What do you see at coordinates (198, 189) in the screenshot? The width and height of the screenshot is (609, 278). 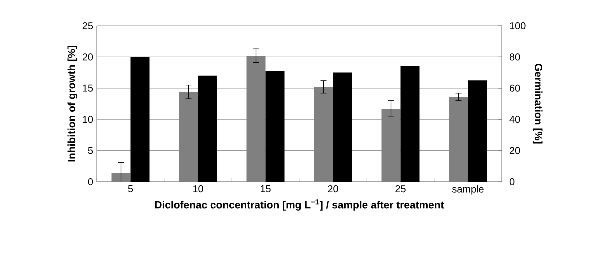 I see `x-tick-label: 10` at bounding box center [198, 189].